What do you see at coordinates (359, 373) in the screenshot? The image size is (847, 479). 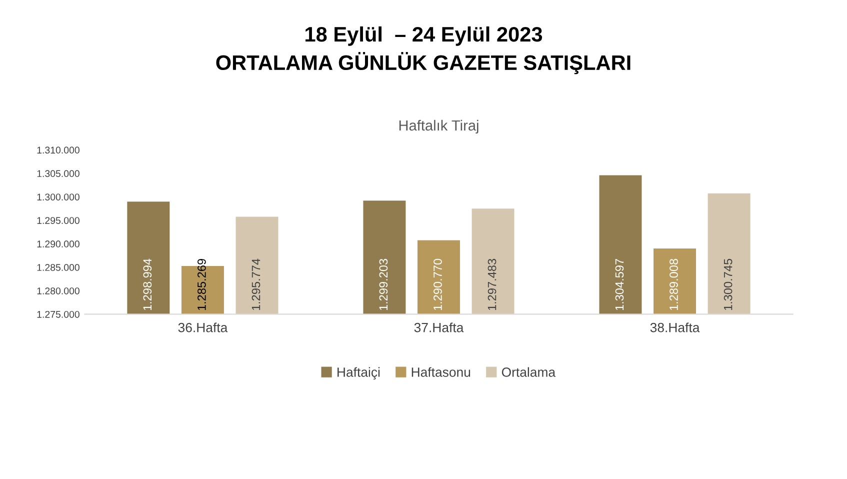 I see `legend-label: Haftaiçi` at bounding box center [359, 373].